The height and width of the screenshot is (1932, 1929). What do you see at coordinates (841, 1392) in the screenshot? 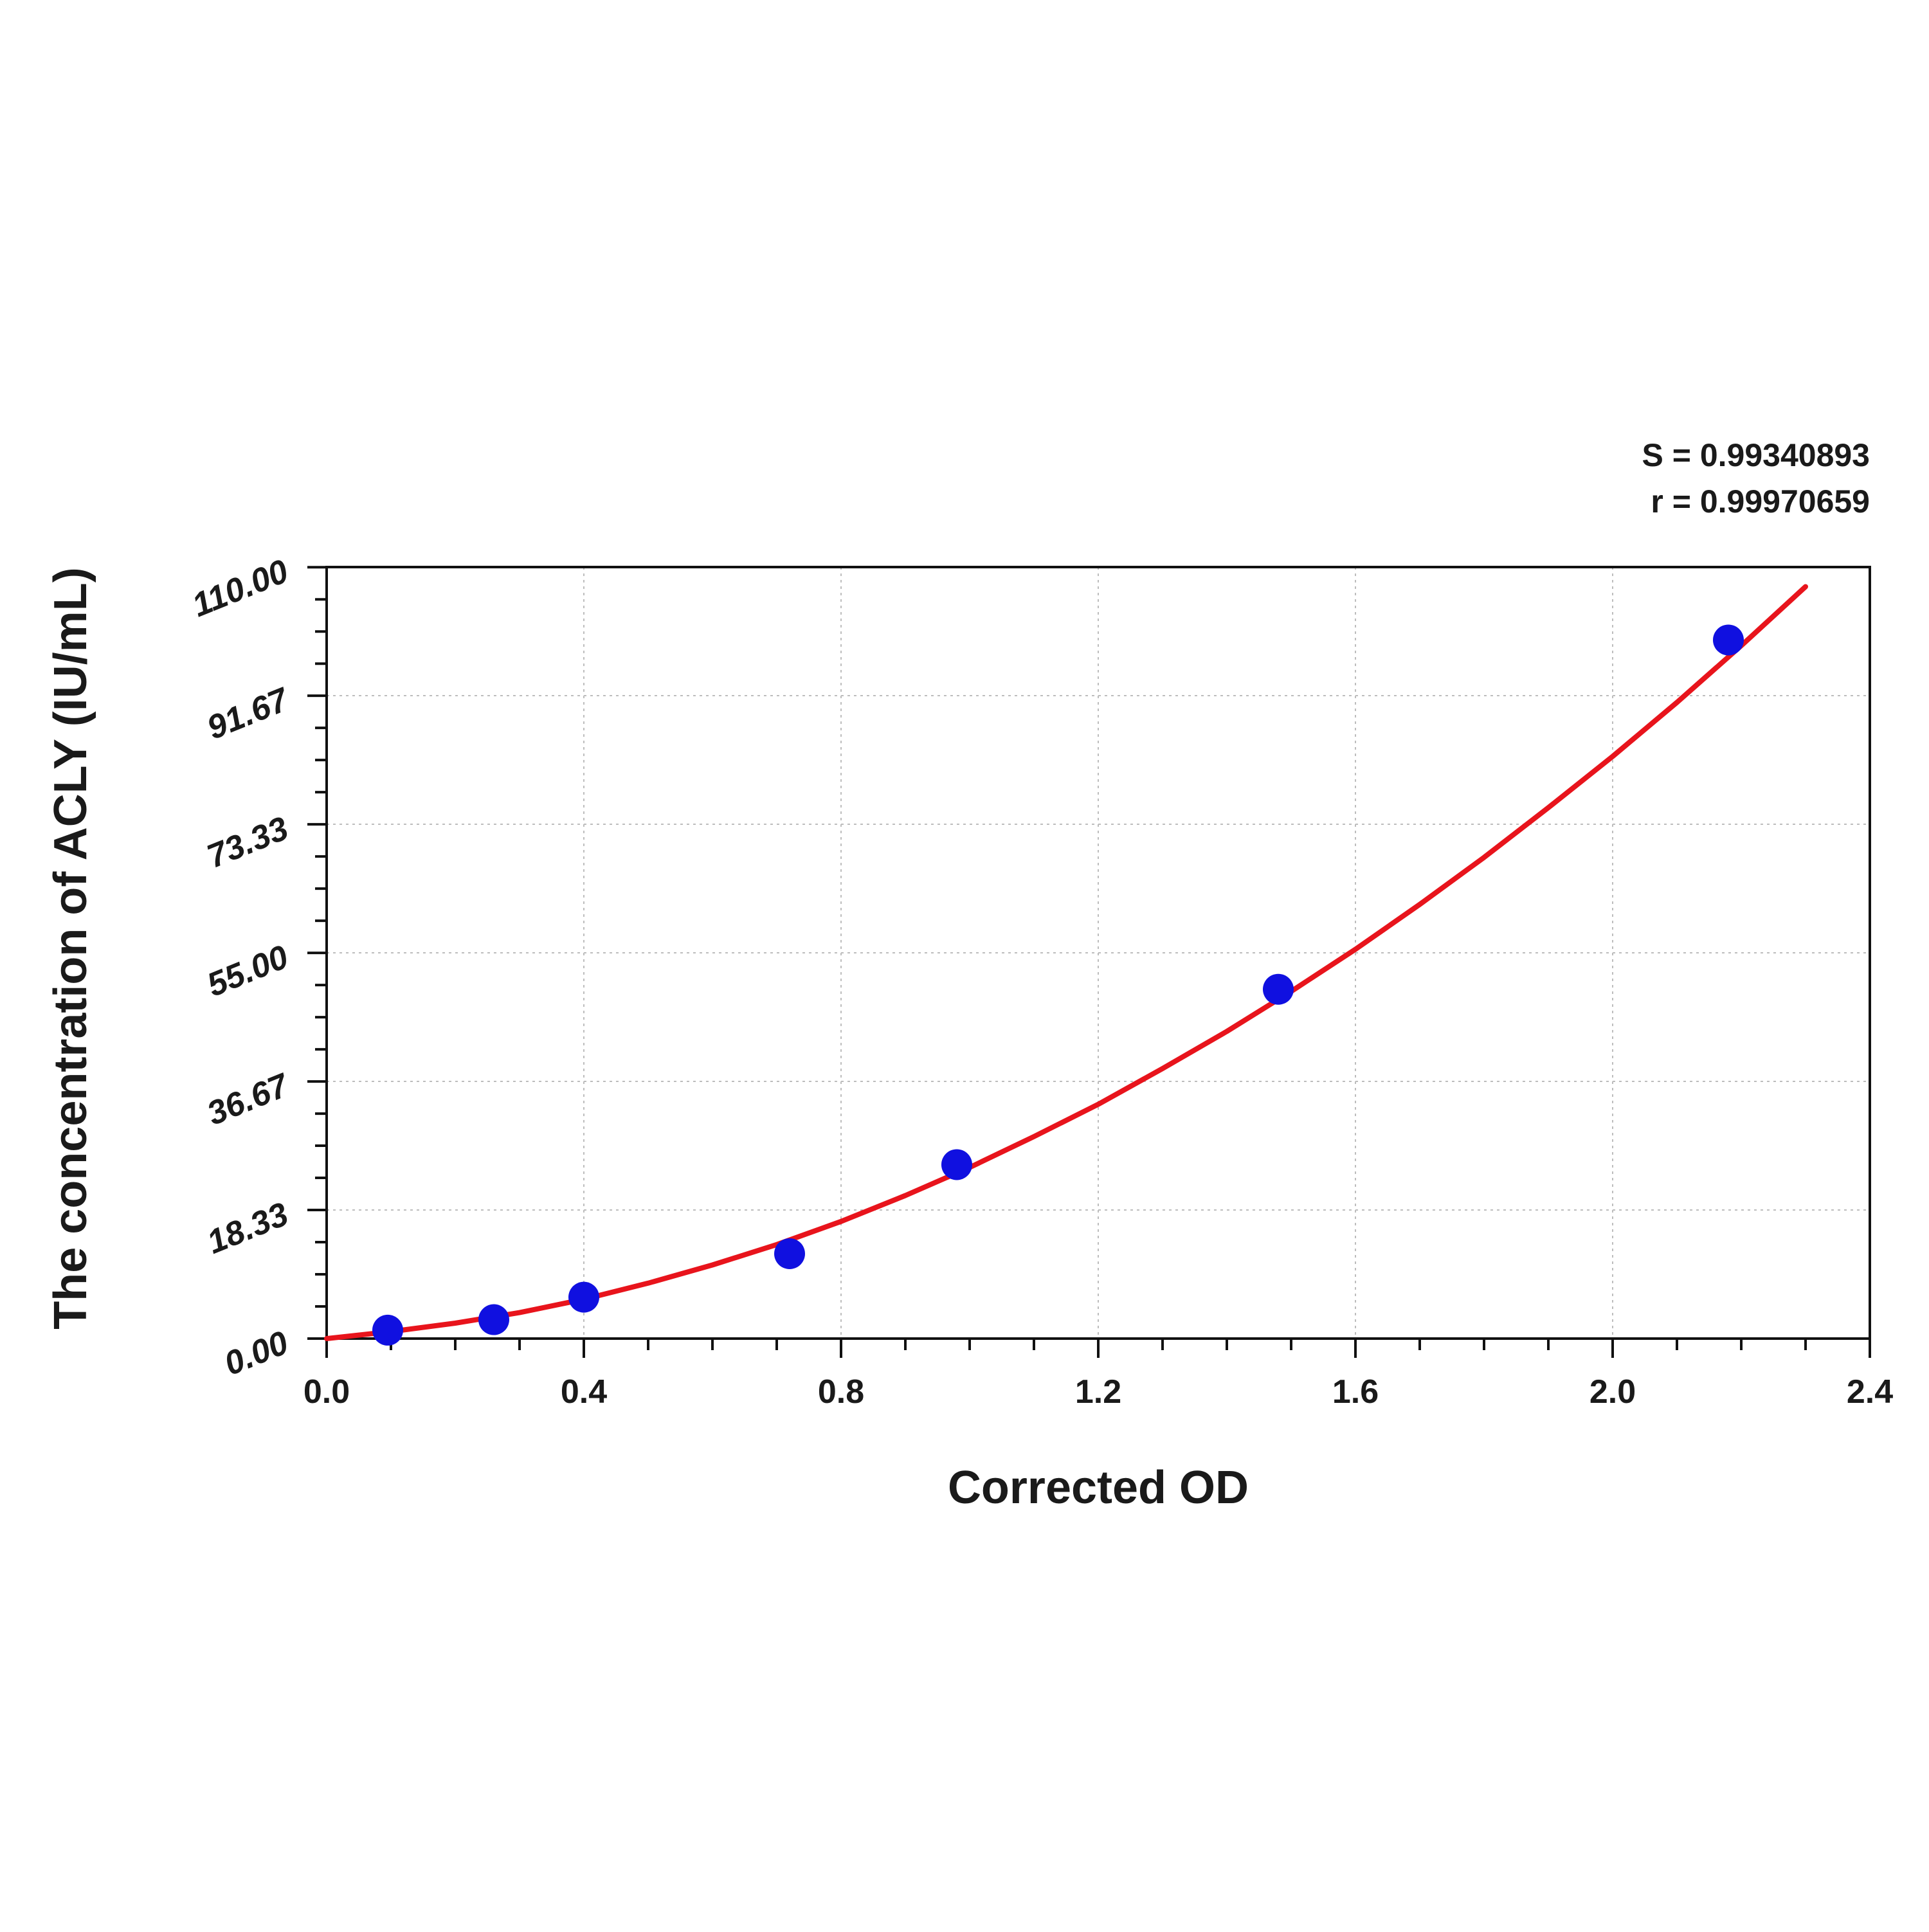
I see `x-tick-label: 0.8` at bounding box center [841, 1392].